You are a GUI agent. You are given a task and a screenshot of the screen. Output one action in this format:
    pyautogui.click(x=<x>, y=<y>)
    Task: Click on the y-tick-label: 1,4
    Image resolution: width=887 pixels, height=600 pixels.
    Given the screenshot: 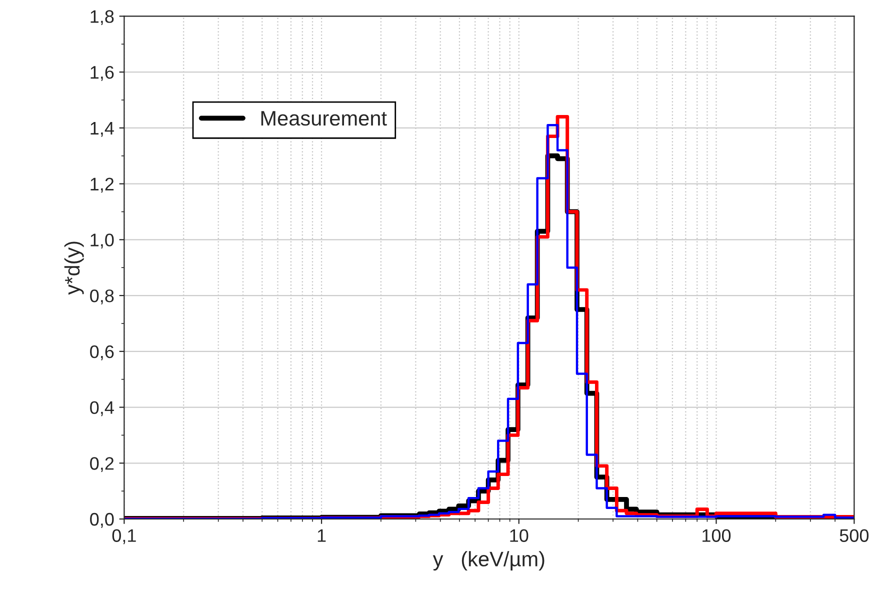 What is the action you would take?
    pyautogui.click(x=102, y=129)
    